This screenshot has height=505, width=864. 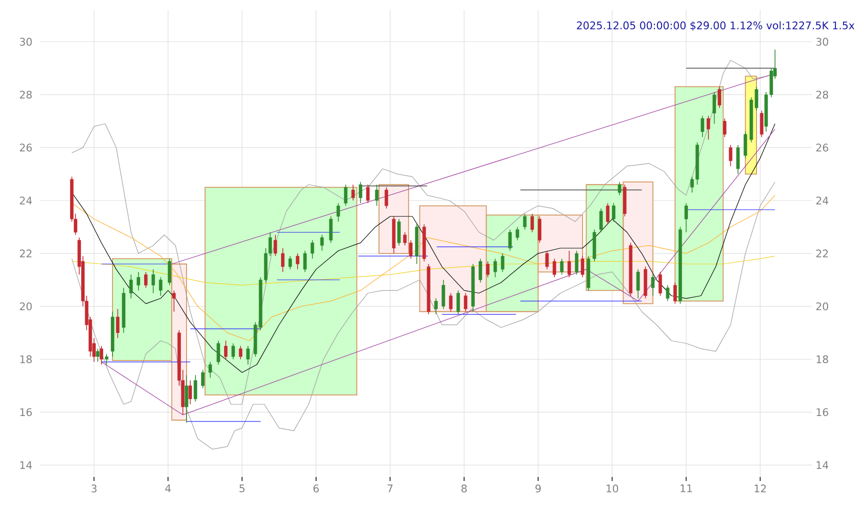 I want to click on x-tick-label: 11, so click(x=686, y=488).